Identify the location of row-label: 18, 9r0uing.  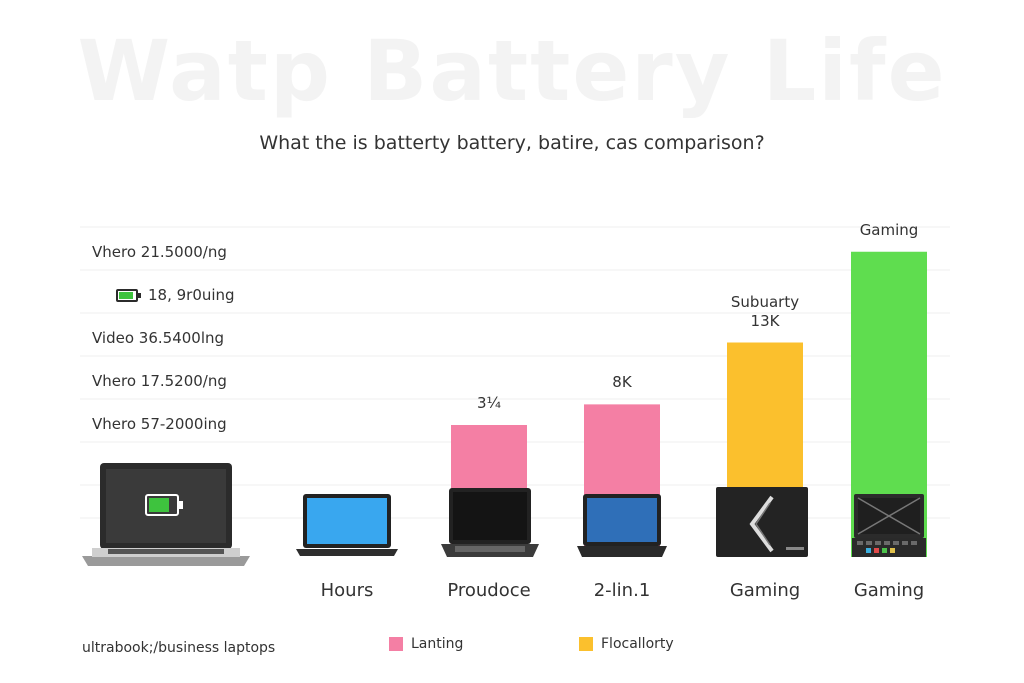
(191, 295).